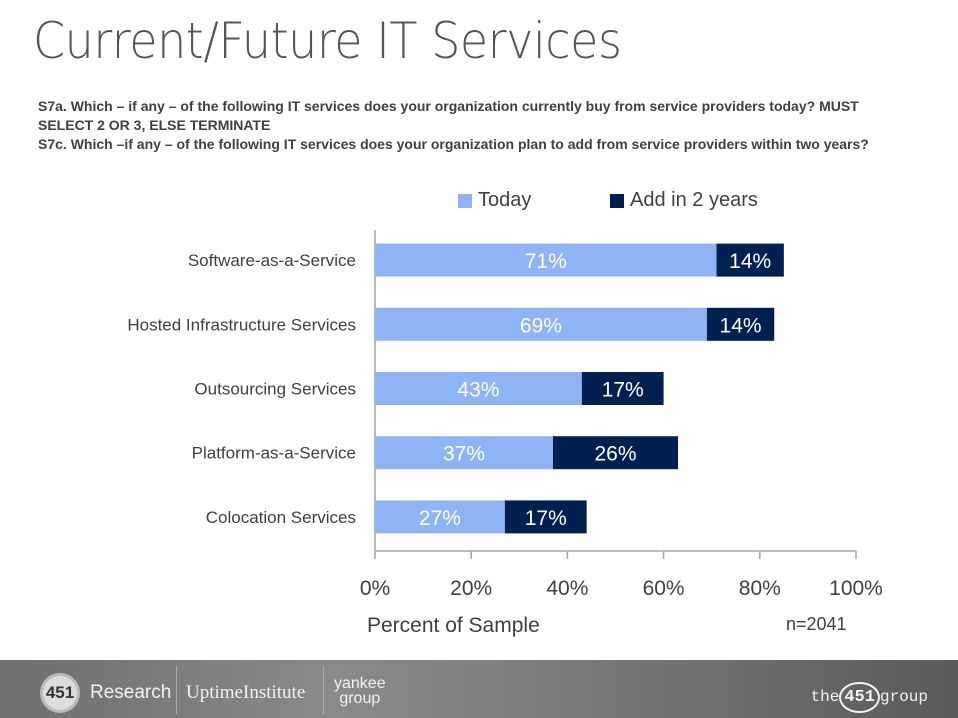 The height and width of the screenshot is (718, 958). I want to click on logo-yankee-group: yankee group, so click(360, 691).